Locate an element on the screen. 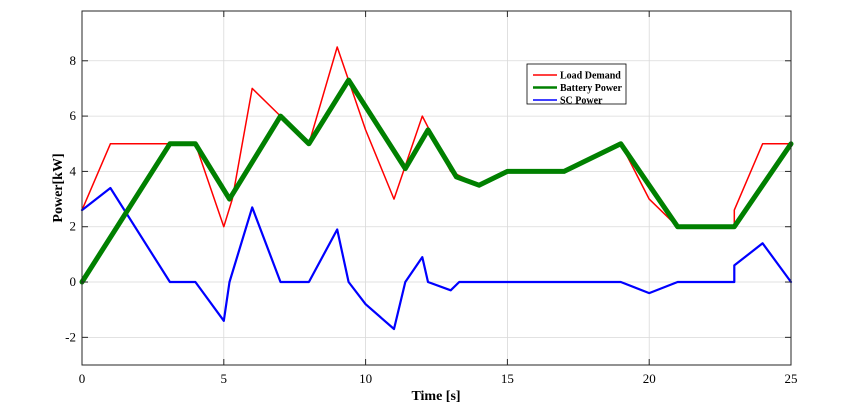 The image size is (845, 408). y-tick-label: 2 is located at coordinates (73, 226).